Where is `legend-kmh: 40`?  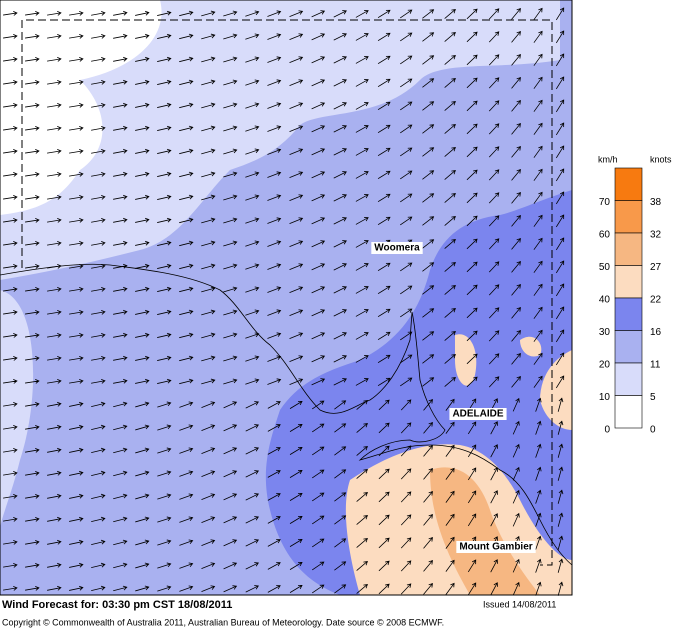 legend-kmh: 40 is located at coordinates (605, 300).